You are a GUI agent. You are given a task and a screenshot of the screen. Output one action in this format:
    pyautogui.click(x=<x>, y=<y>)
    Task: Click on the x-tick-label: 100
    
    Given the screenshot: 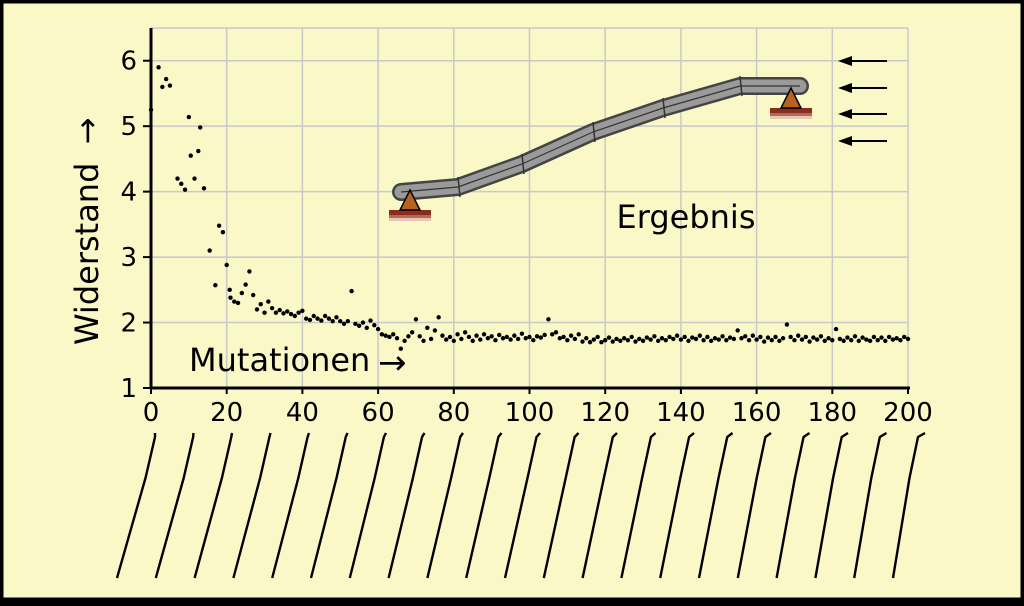 What is the action you would take?
    pyautogui.click(x=530, y=413)
    